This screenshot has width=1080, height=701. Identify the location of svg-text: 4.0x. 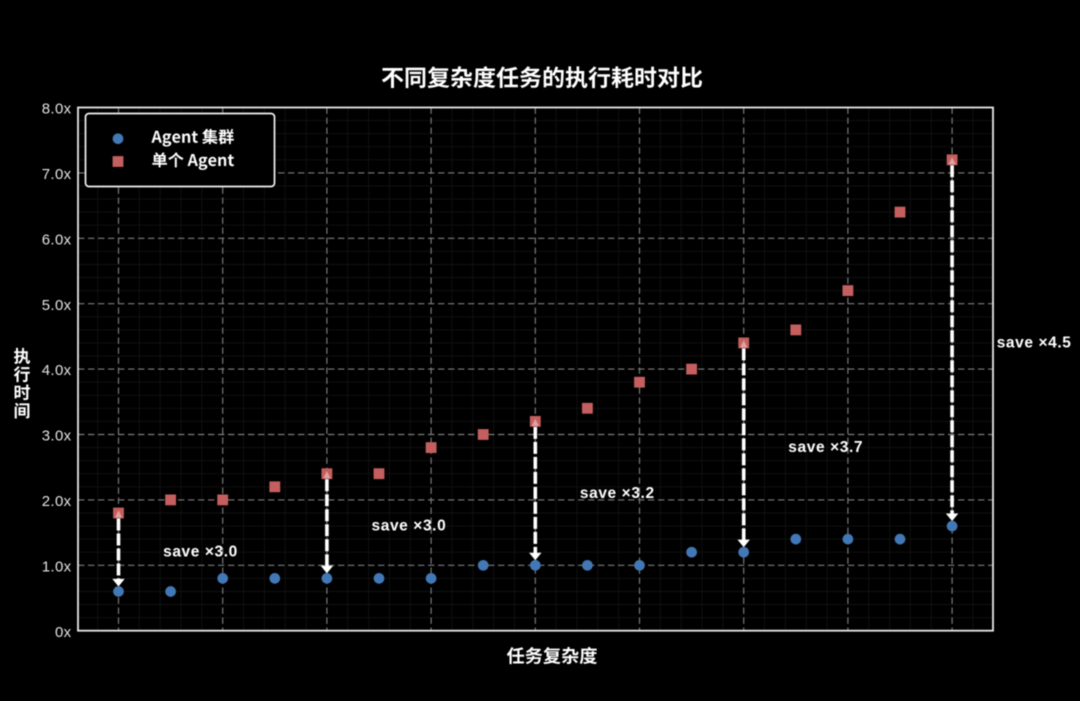
(57, 370).